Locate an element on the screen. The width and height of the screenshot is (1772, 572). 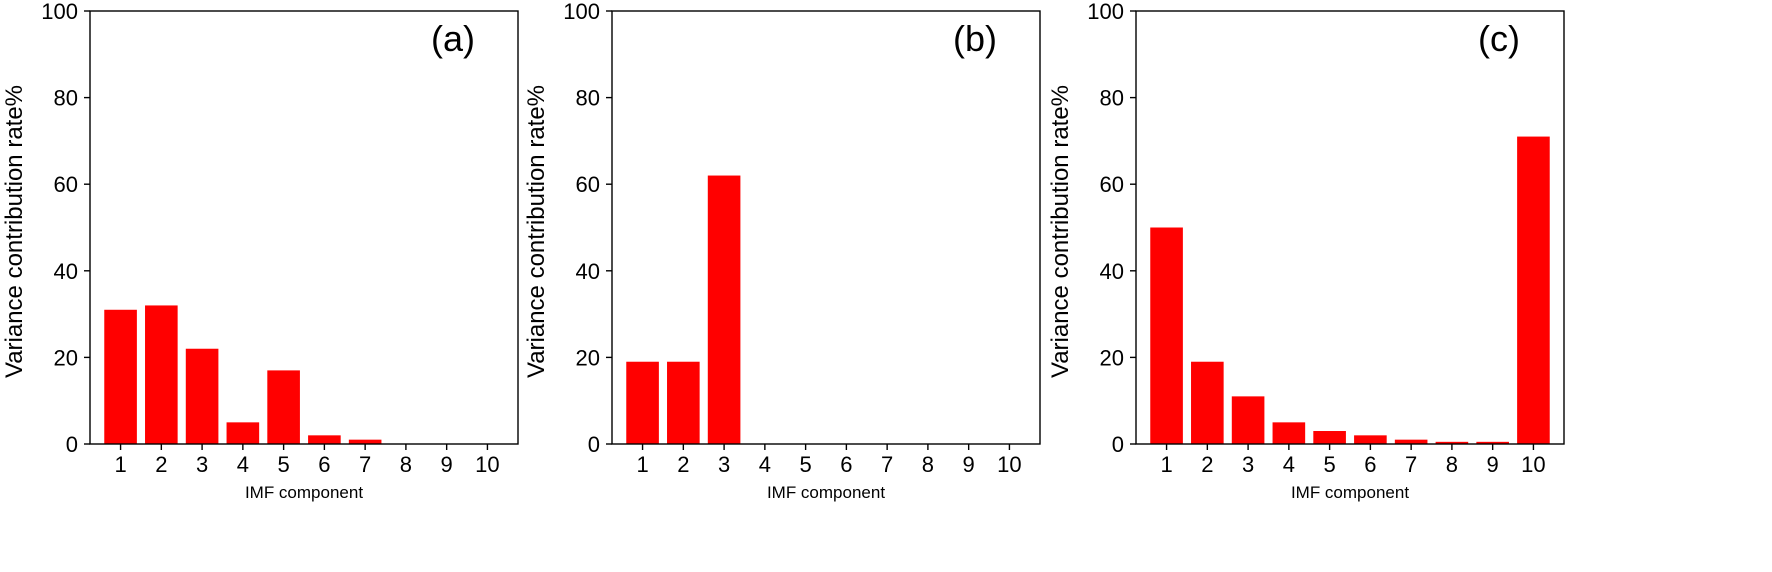
panel-label: (a) is located at coordinates (453, 38).